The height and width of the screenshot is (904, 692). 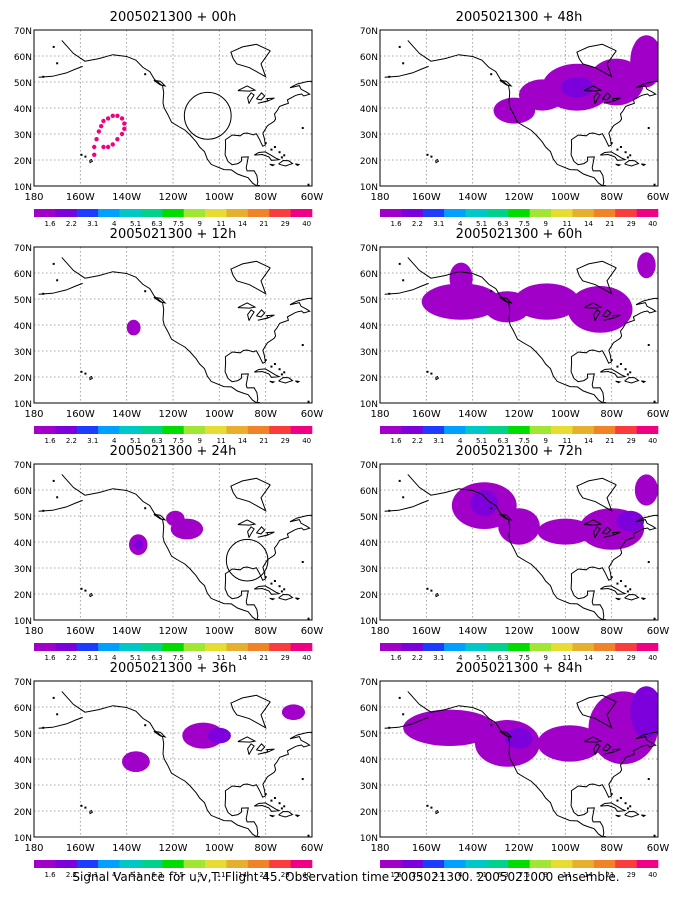 What do you see at coordinates (396, 875) in the screenshot?
I see `colorbar-label: 1.6` at bounding box center [396, 875].